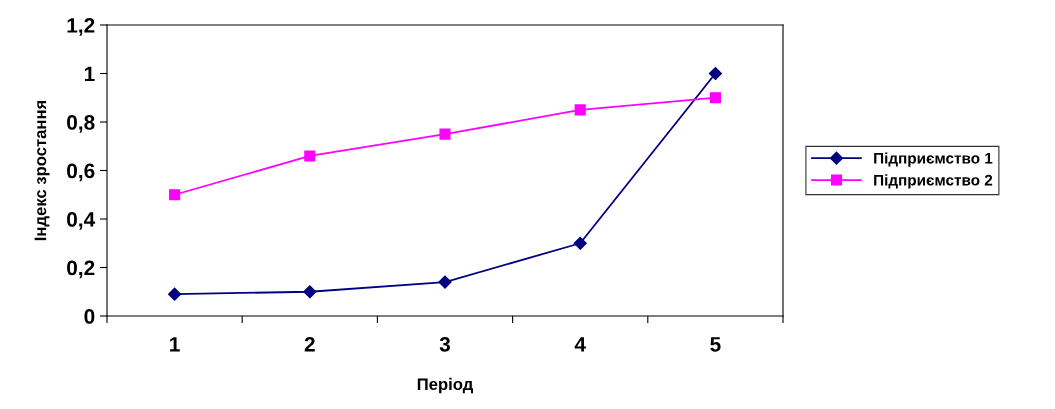 This screenshot has height=409, width=1055. What do you see at coordinates (933, 181) in the screenshot?
I see `legend-label: Підприємство 2` at bounding box center [933, 181].